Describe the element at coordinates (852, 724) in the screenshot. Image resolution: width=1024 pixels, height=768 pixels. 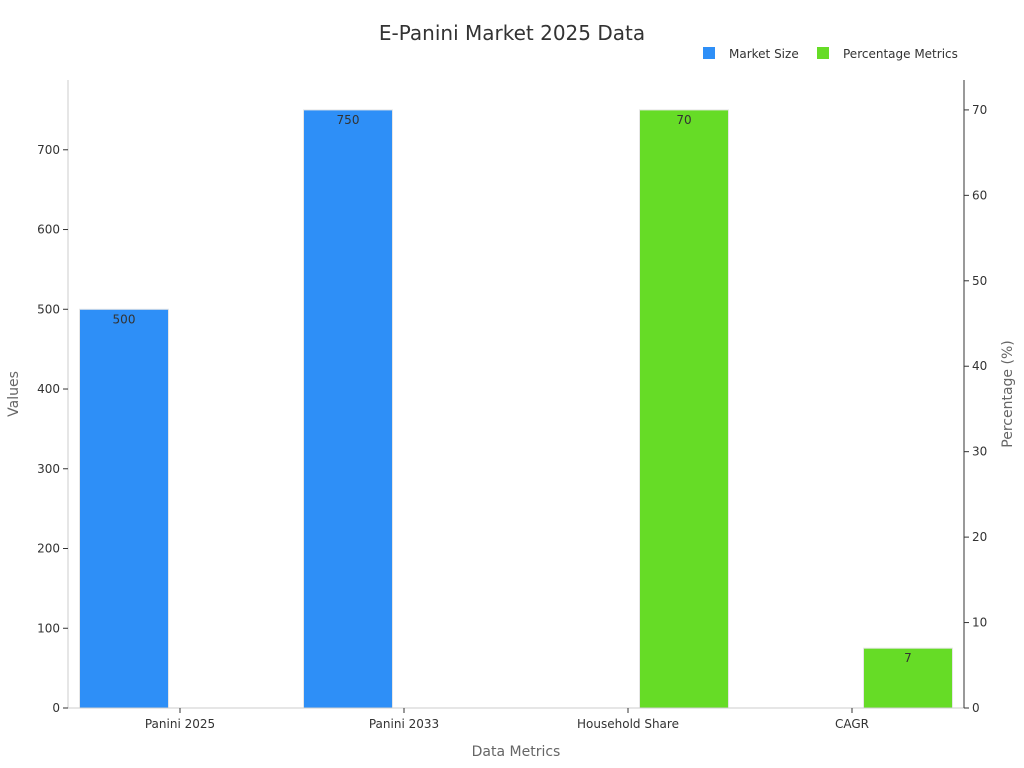
I see `x-tick-label-cagr: CAGR` at that location.